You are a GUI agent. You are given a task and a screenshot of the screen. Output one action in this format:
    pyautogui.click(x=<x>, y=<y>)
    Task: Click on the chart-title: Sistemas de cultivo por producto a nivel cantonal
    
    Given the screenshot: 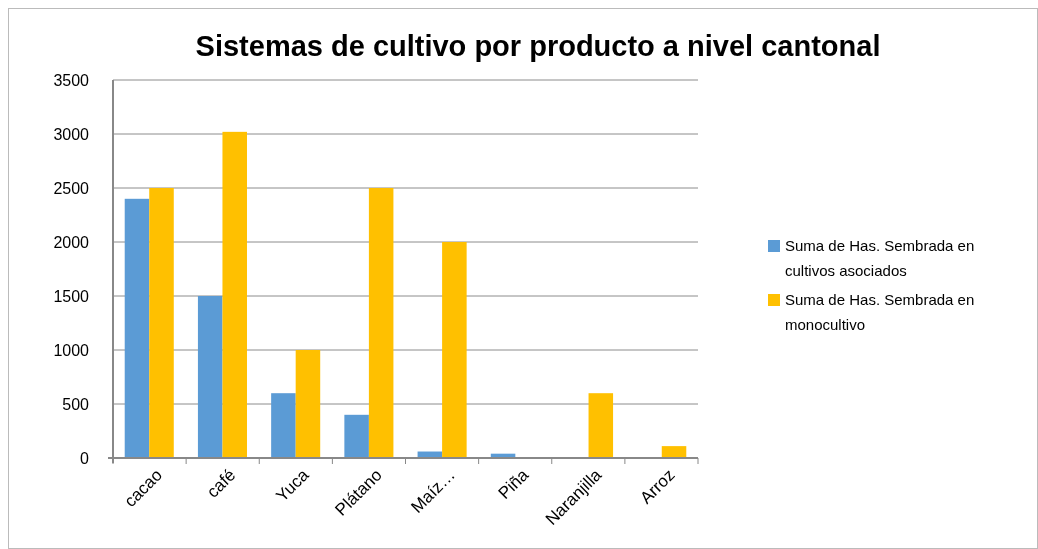 What is the action you would take?
    pyautogui.click(x=538, y=46)
    